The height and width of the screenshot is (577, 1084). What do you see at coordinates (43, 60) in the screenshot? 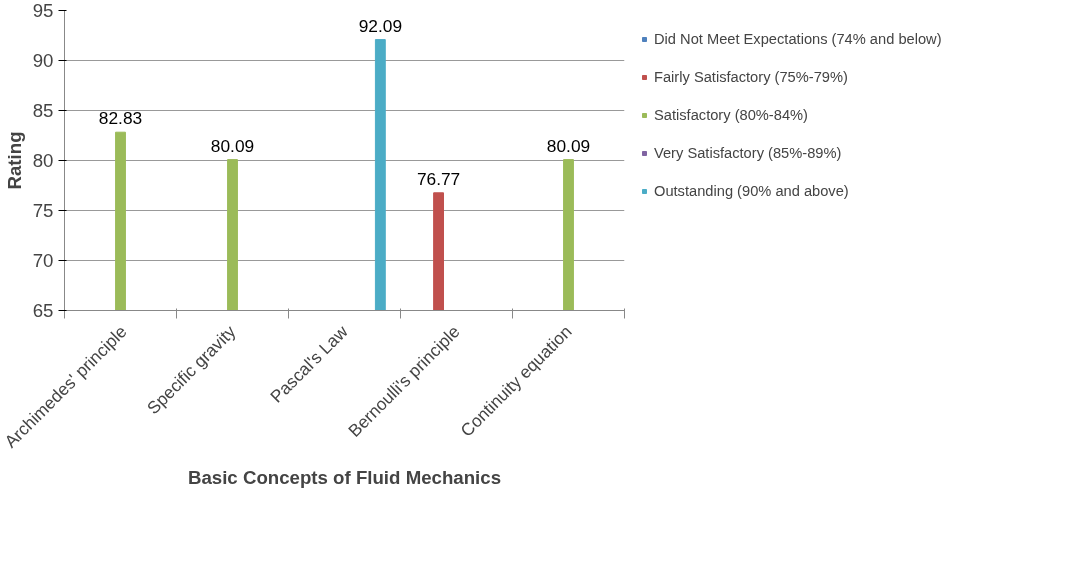
I see `y-tick-label: 90` at bounding box center [43, 60].